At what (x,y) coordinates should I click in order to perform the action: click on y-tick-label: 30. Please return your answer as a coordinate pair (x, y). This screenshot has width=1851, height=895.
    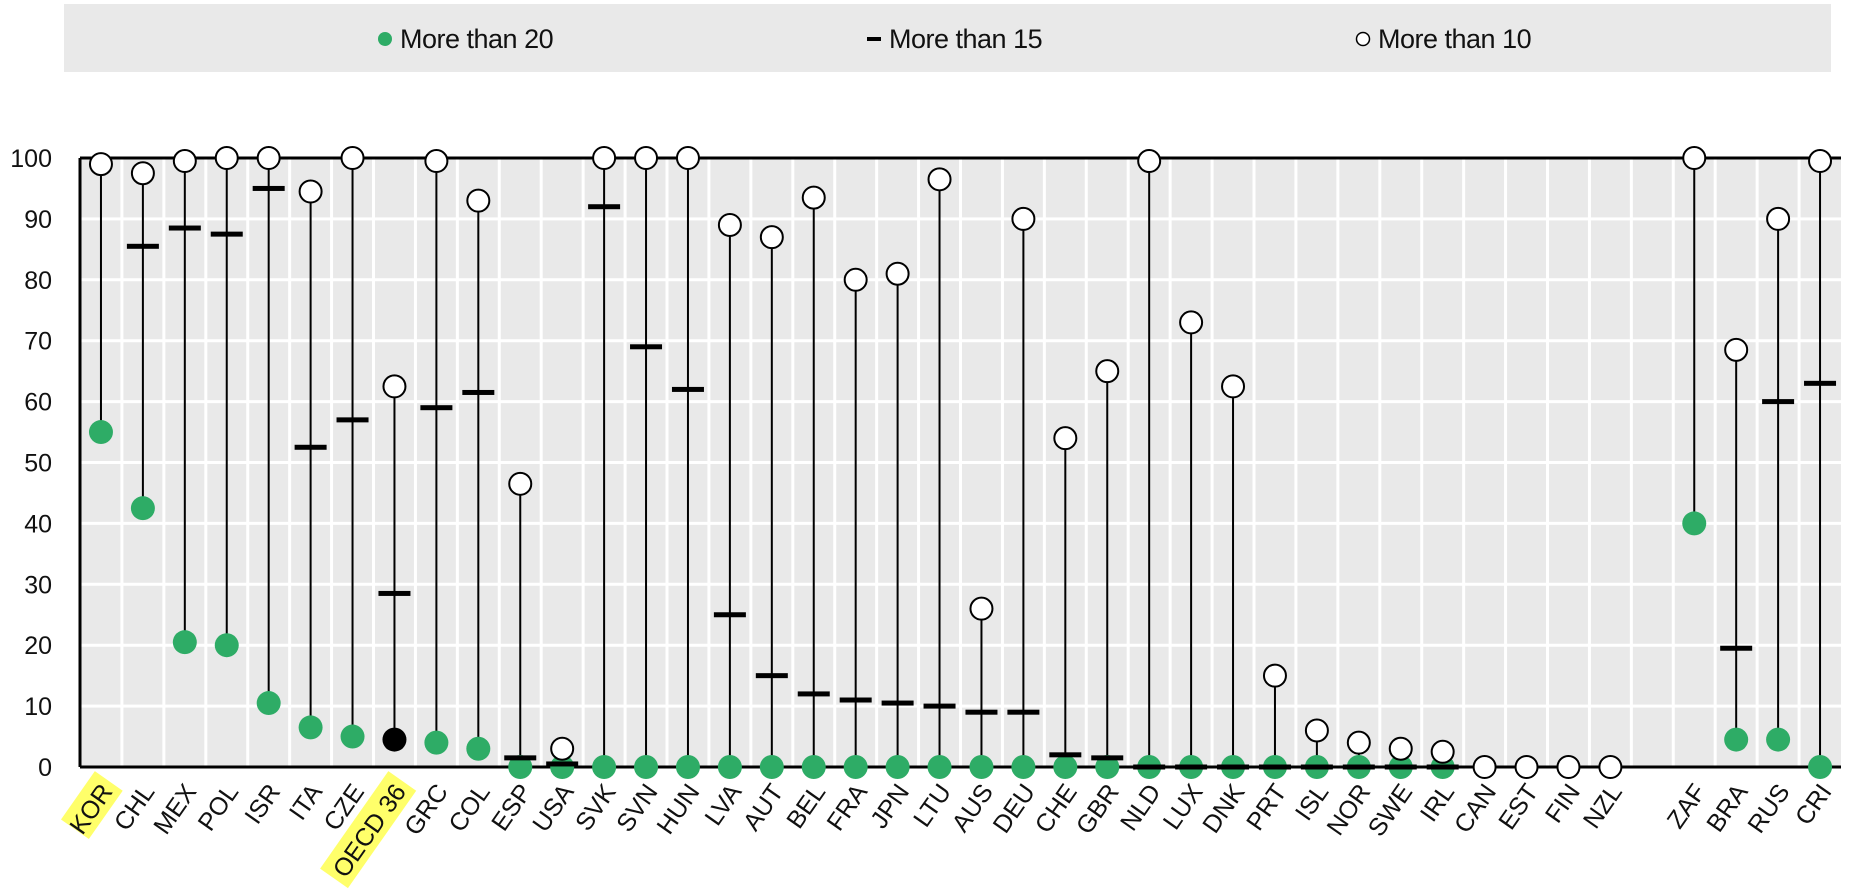
    Looking at the image, I should click on (38, 585).